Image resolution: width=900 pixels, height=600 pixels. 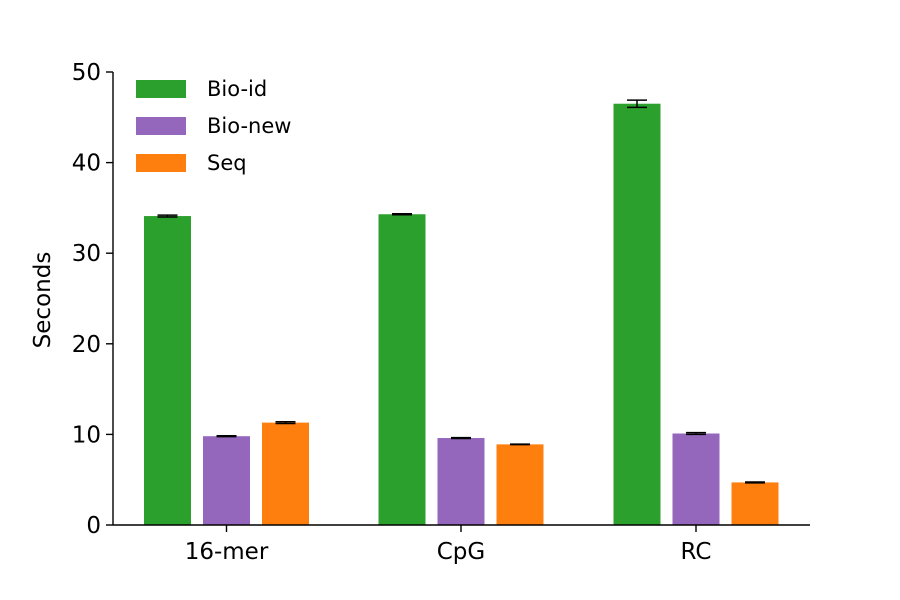 I want to click on legend: Bio-id Bio-new Seq, so click(x=213, y=126).